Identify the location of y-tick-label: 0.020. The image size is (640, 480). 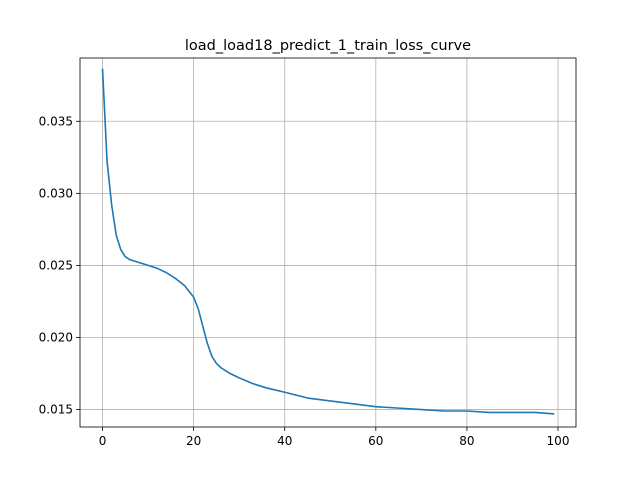
(56, 337).